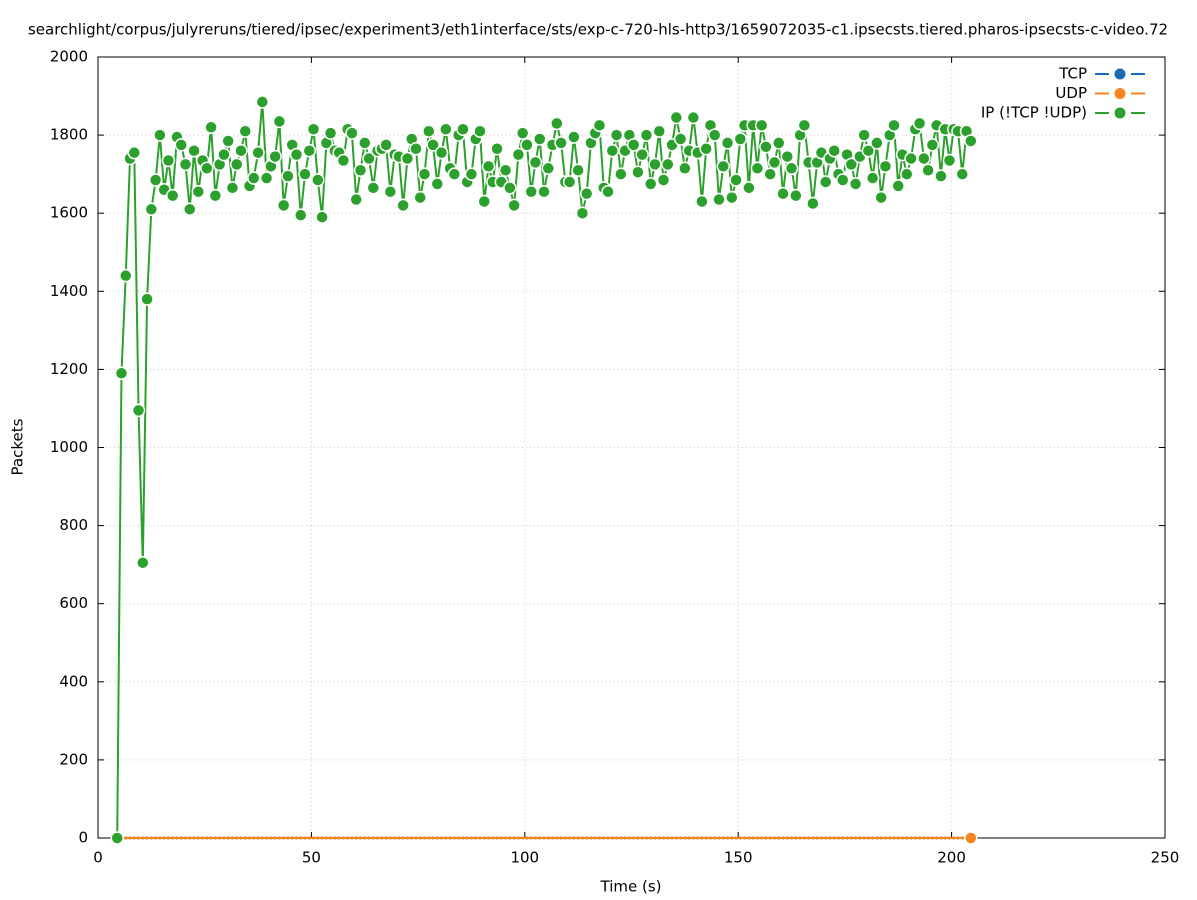 This screenshot has width=1197, height=900. I want to click on legend-label: UDP, so click(1071, 93).